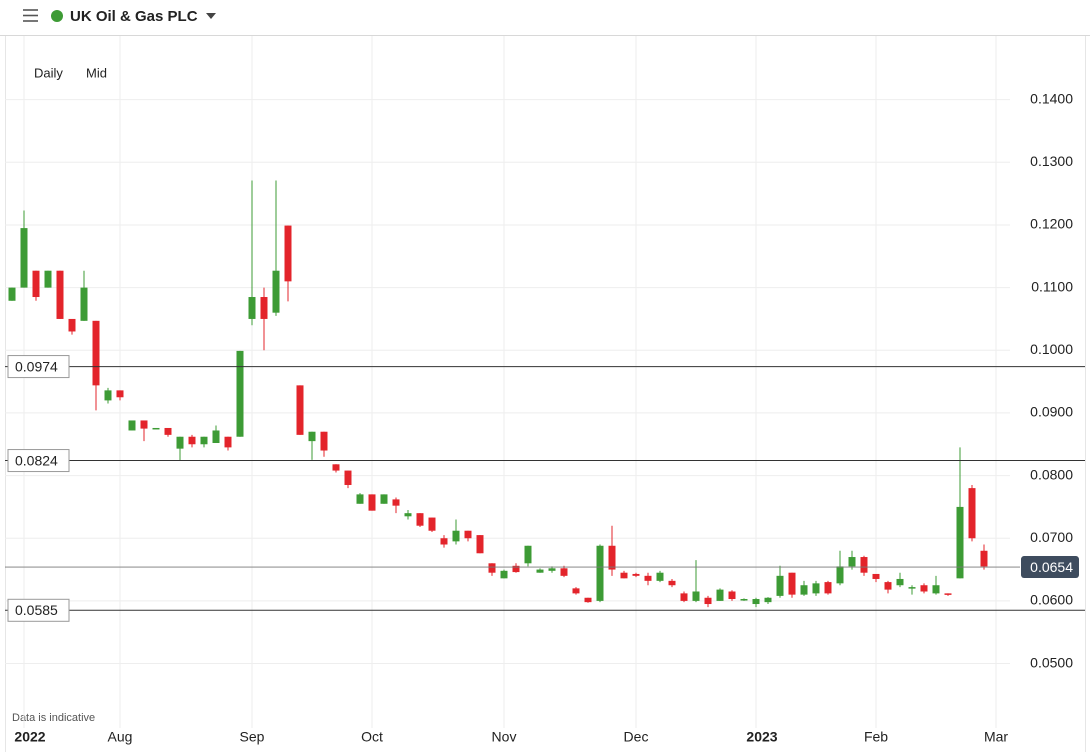  I want to click on y-tick-label: 0.0600, so click(1051, 600).